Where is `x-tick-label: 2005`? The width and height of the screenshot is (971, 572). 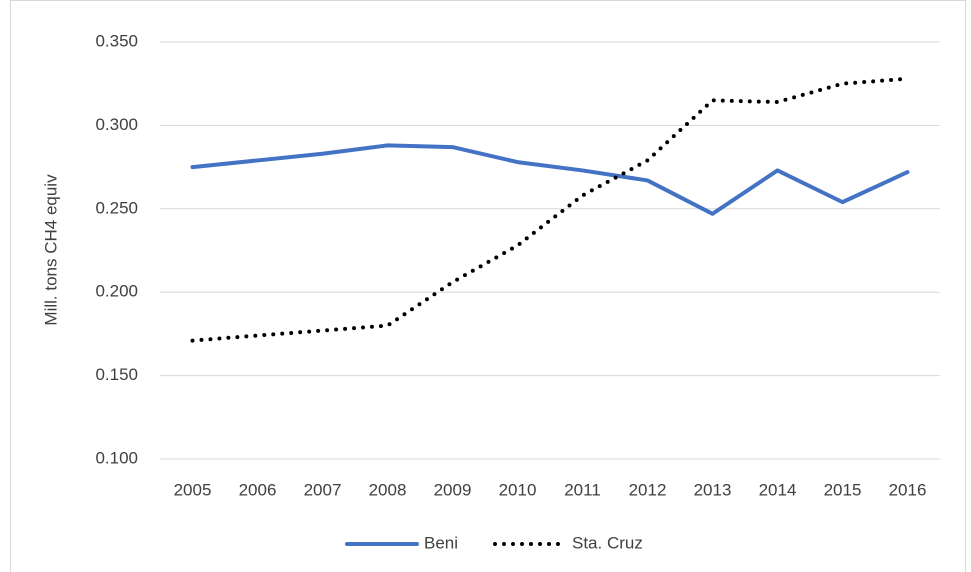
x-tick-label: 2005 is located at coordinates (193, 489).